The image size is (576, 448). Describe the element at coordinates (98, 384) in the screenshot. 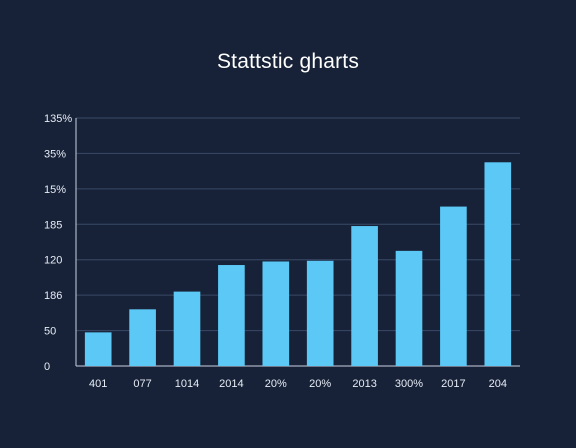

I see `x-tick-label: 401` at that location.